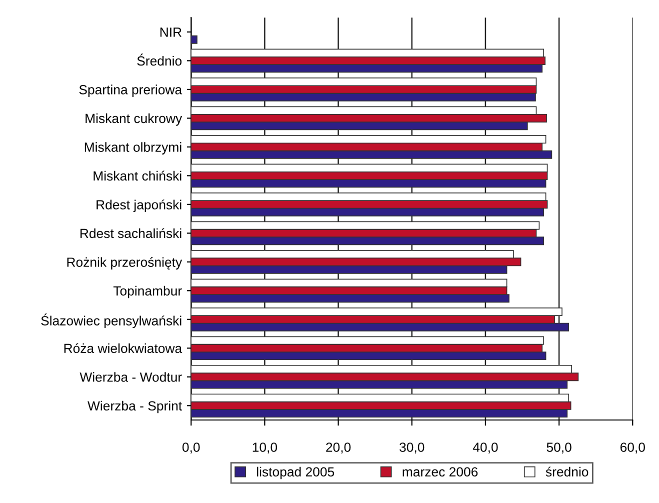 Image resolution: width=659 pixels, height=503 pixels. What do you see at coordinates (265, 448) in the screenshot?
I see `x-tick-label: 10,0` at bounding box center [265, 448].